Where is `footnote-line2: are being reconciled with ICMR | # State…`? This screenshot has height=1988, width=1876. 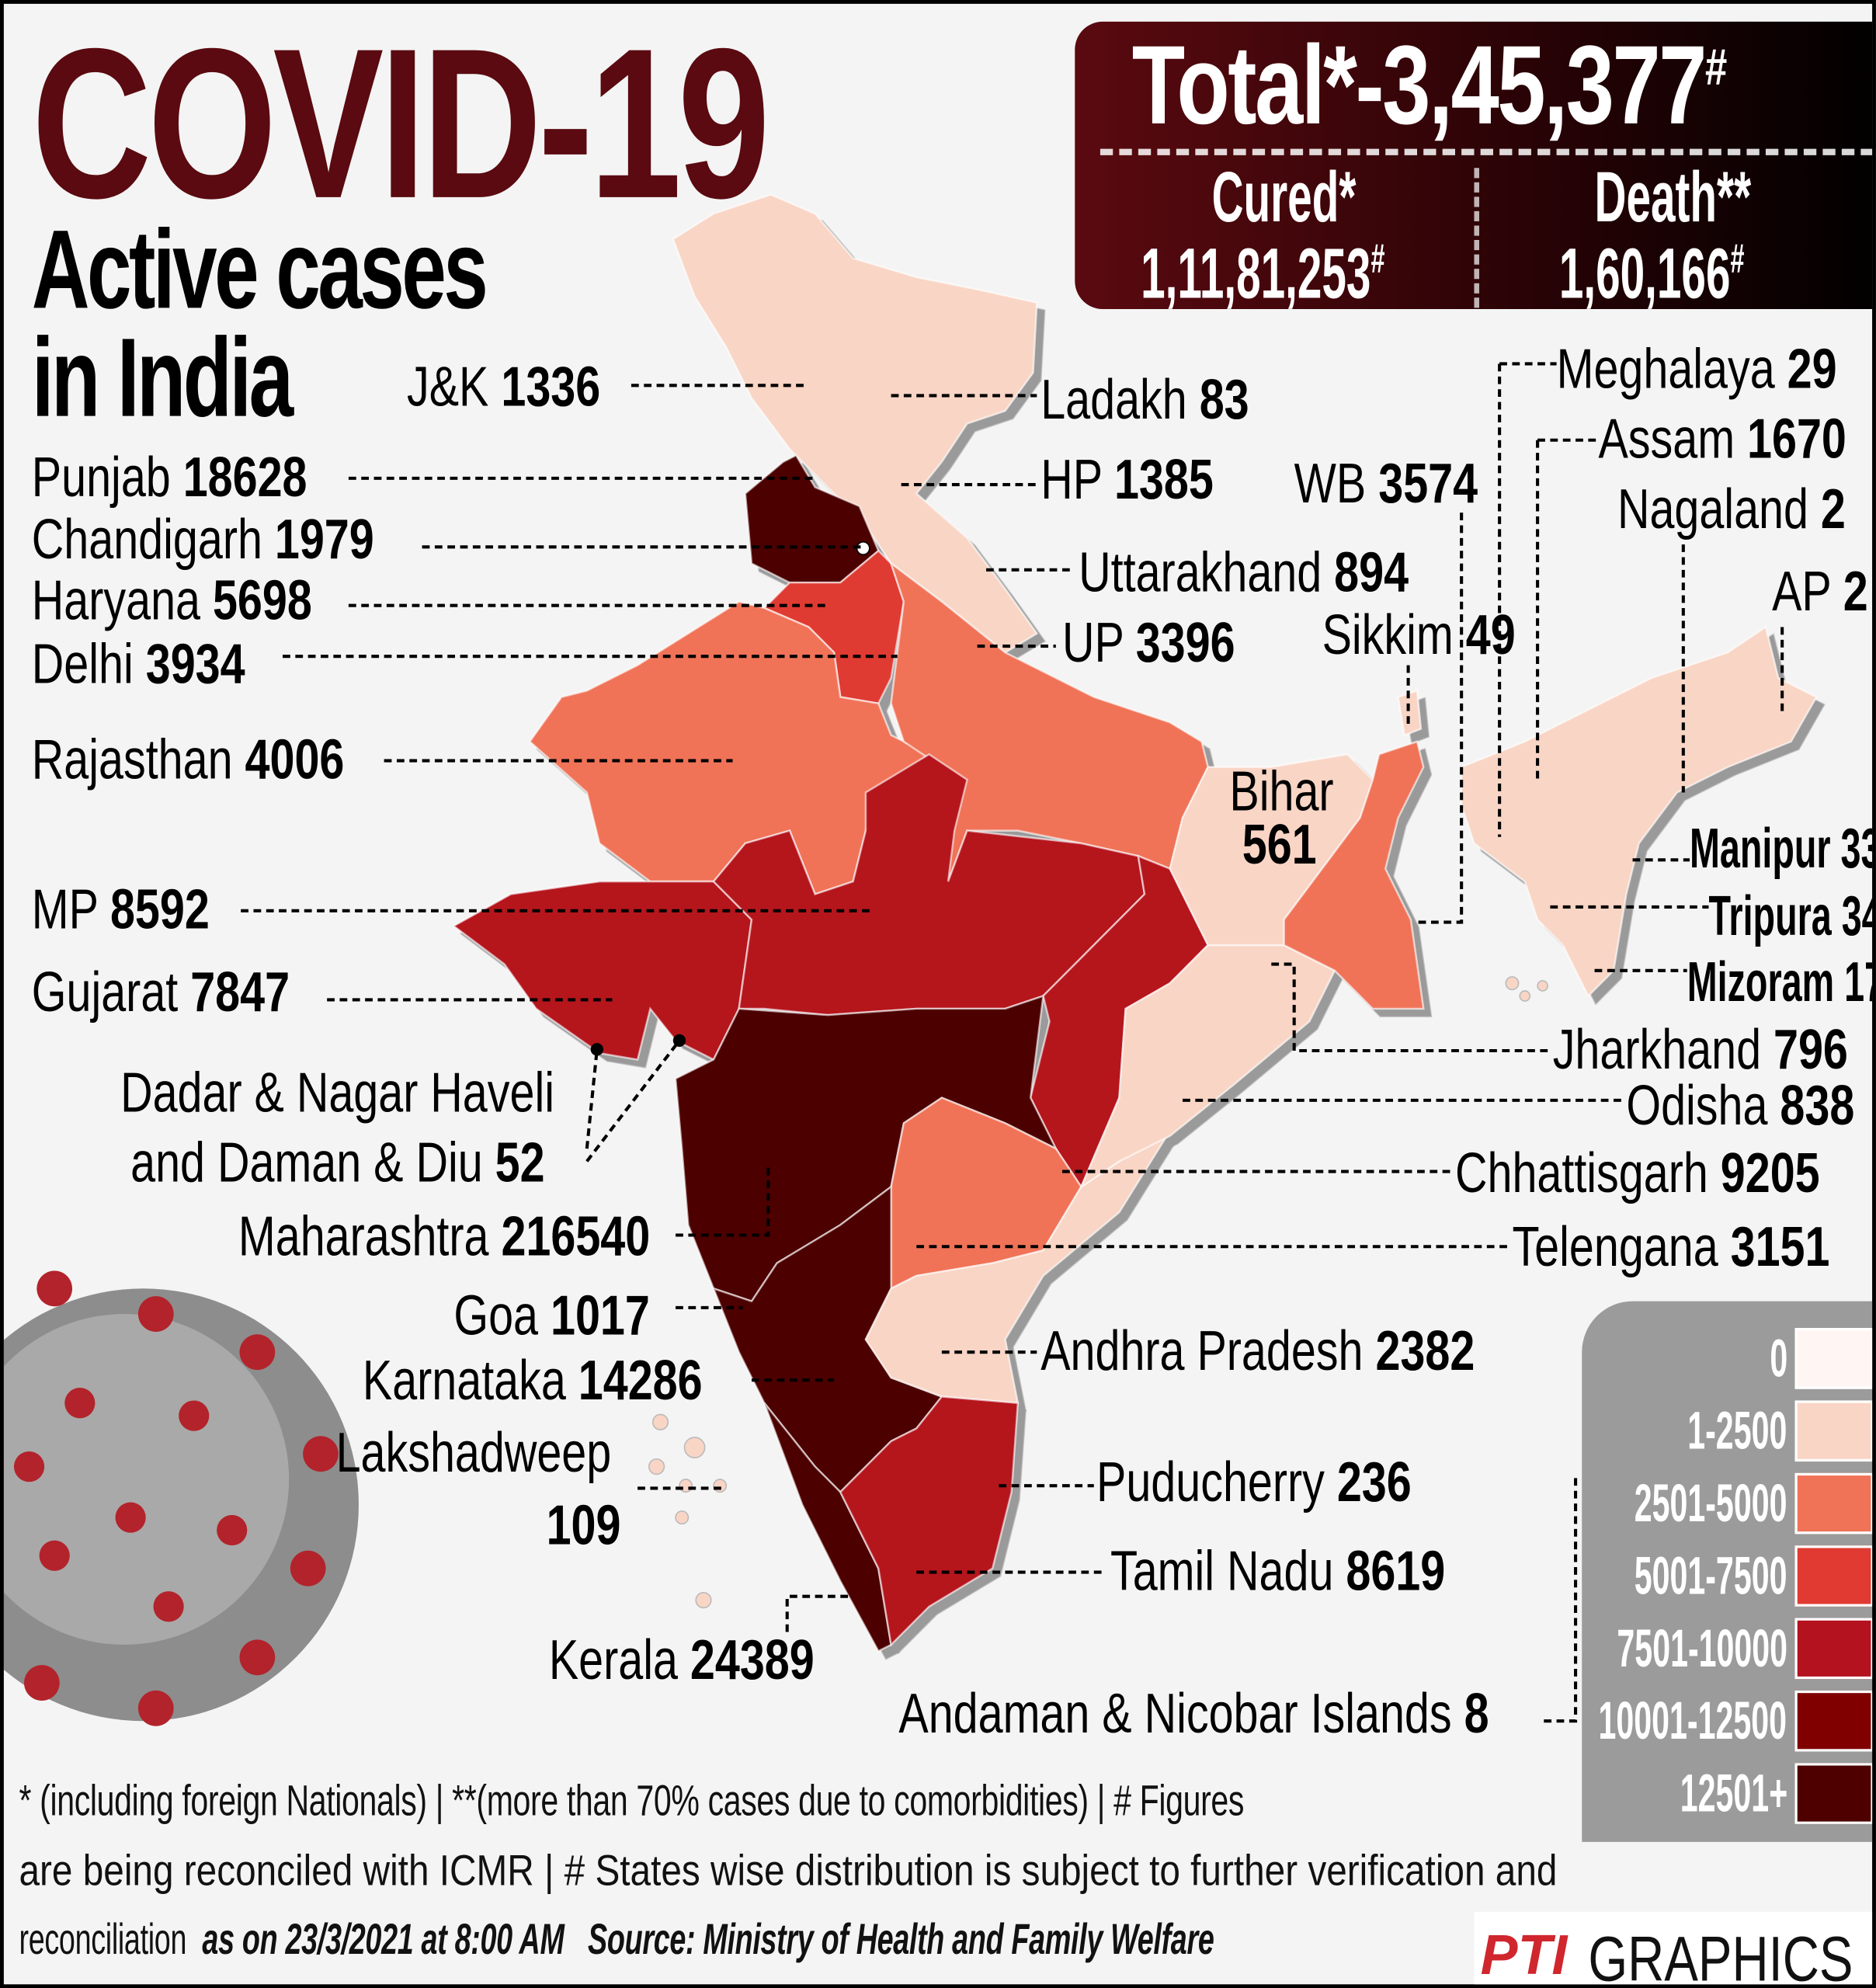 footnote-line2: are being reconciled with ICMR | # State… is located at coordinates (788, 1871).